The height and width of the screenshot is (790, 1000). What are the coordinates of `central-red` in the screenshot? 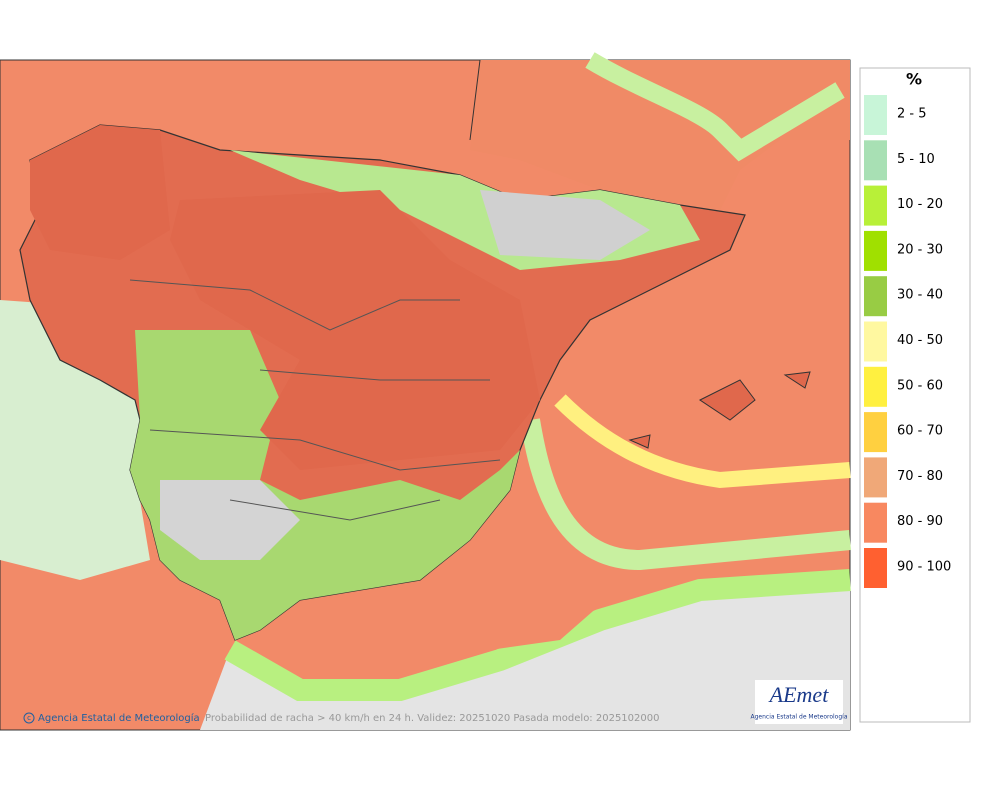 It's located at (355, 330).